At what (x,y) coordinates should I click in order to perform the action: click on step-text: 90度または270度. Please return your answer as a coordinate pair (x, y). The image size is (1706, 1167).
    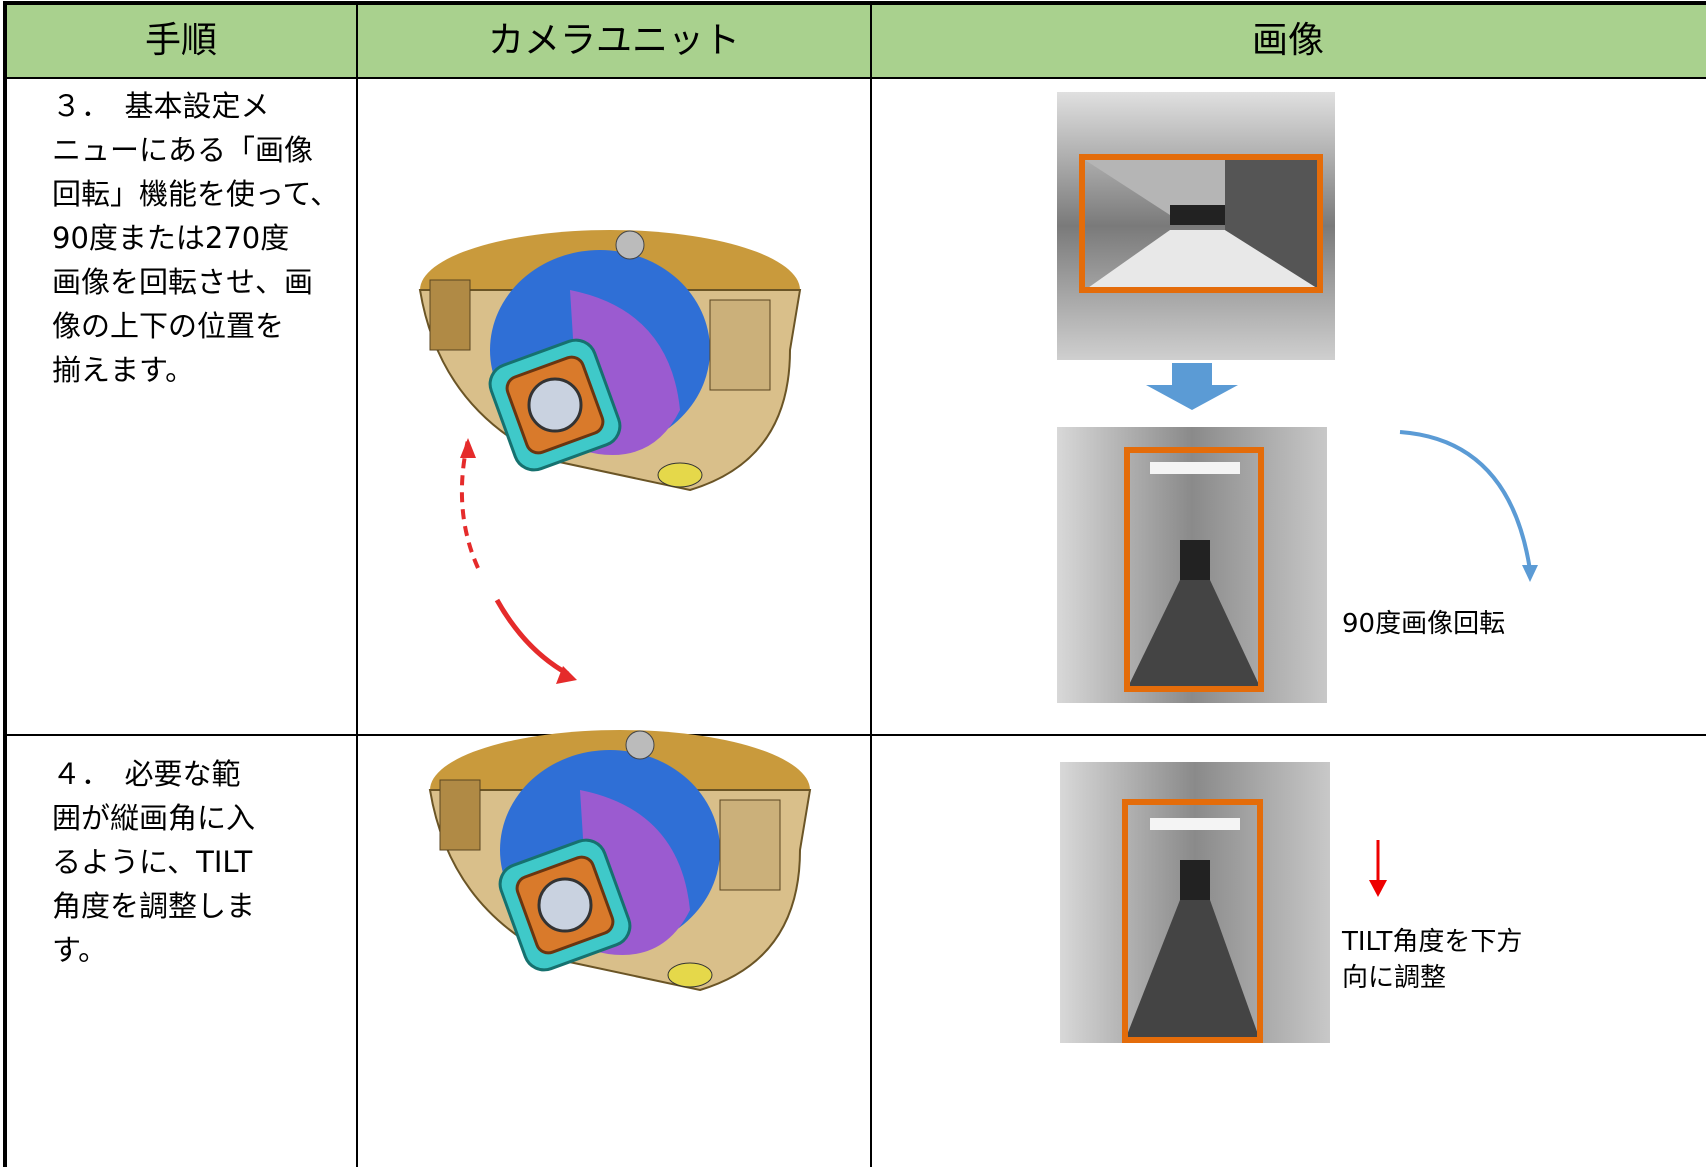
    Looking at the image, I should click on (170, 238).